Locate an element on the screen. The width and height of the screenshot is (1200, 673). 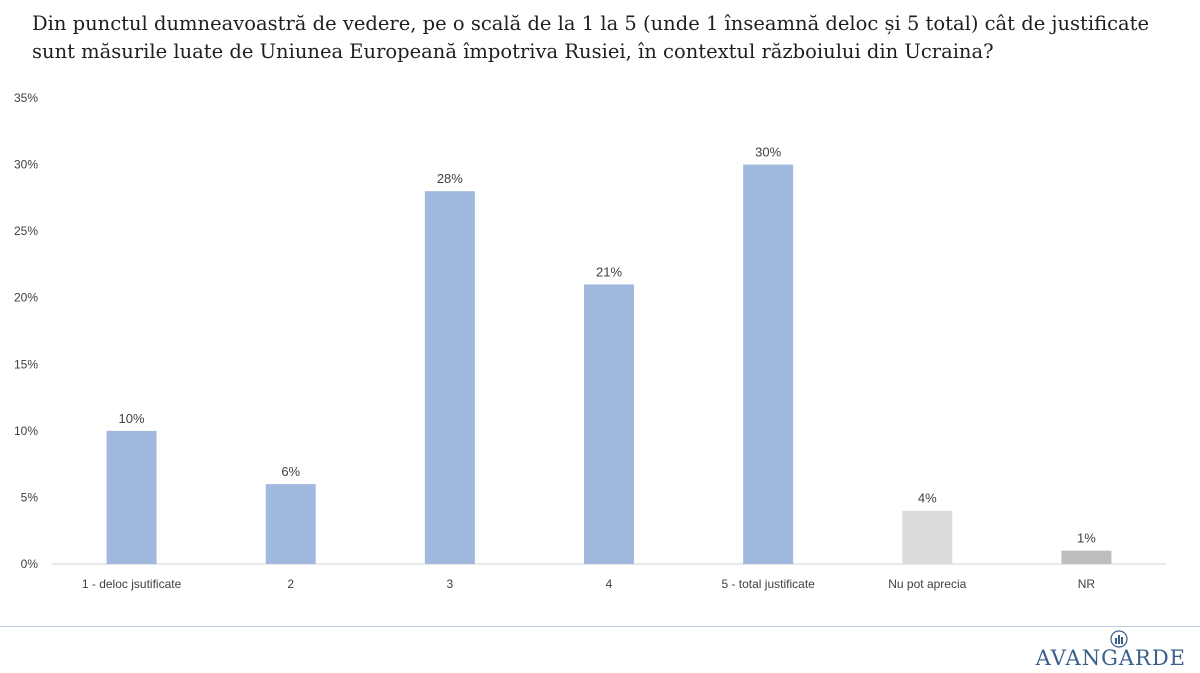
y-tick-label: 30% is located at coordinates (26, 165).